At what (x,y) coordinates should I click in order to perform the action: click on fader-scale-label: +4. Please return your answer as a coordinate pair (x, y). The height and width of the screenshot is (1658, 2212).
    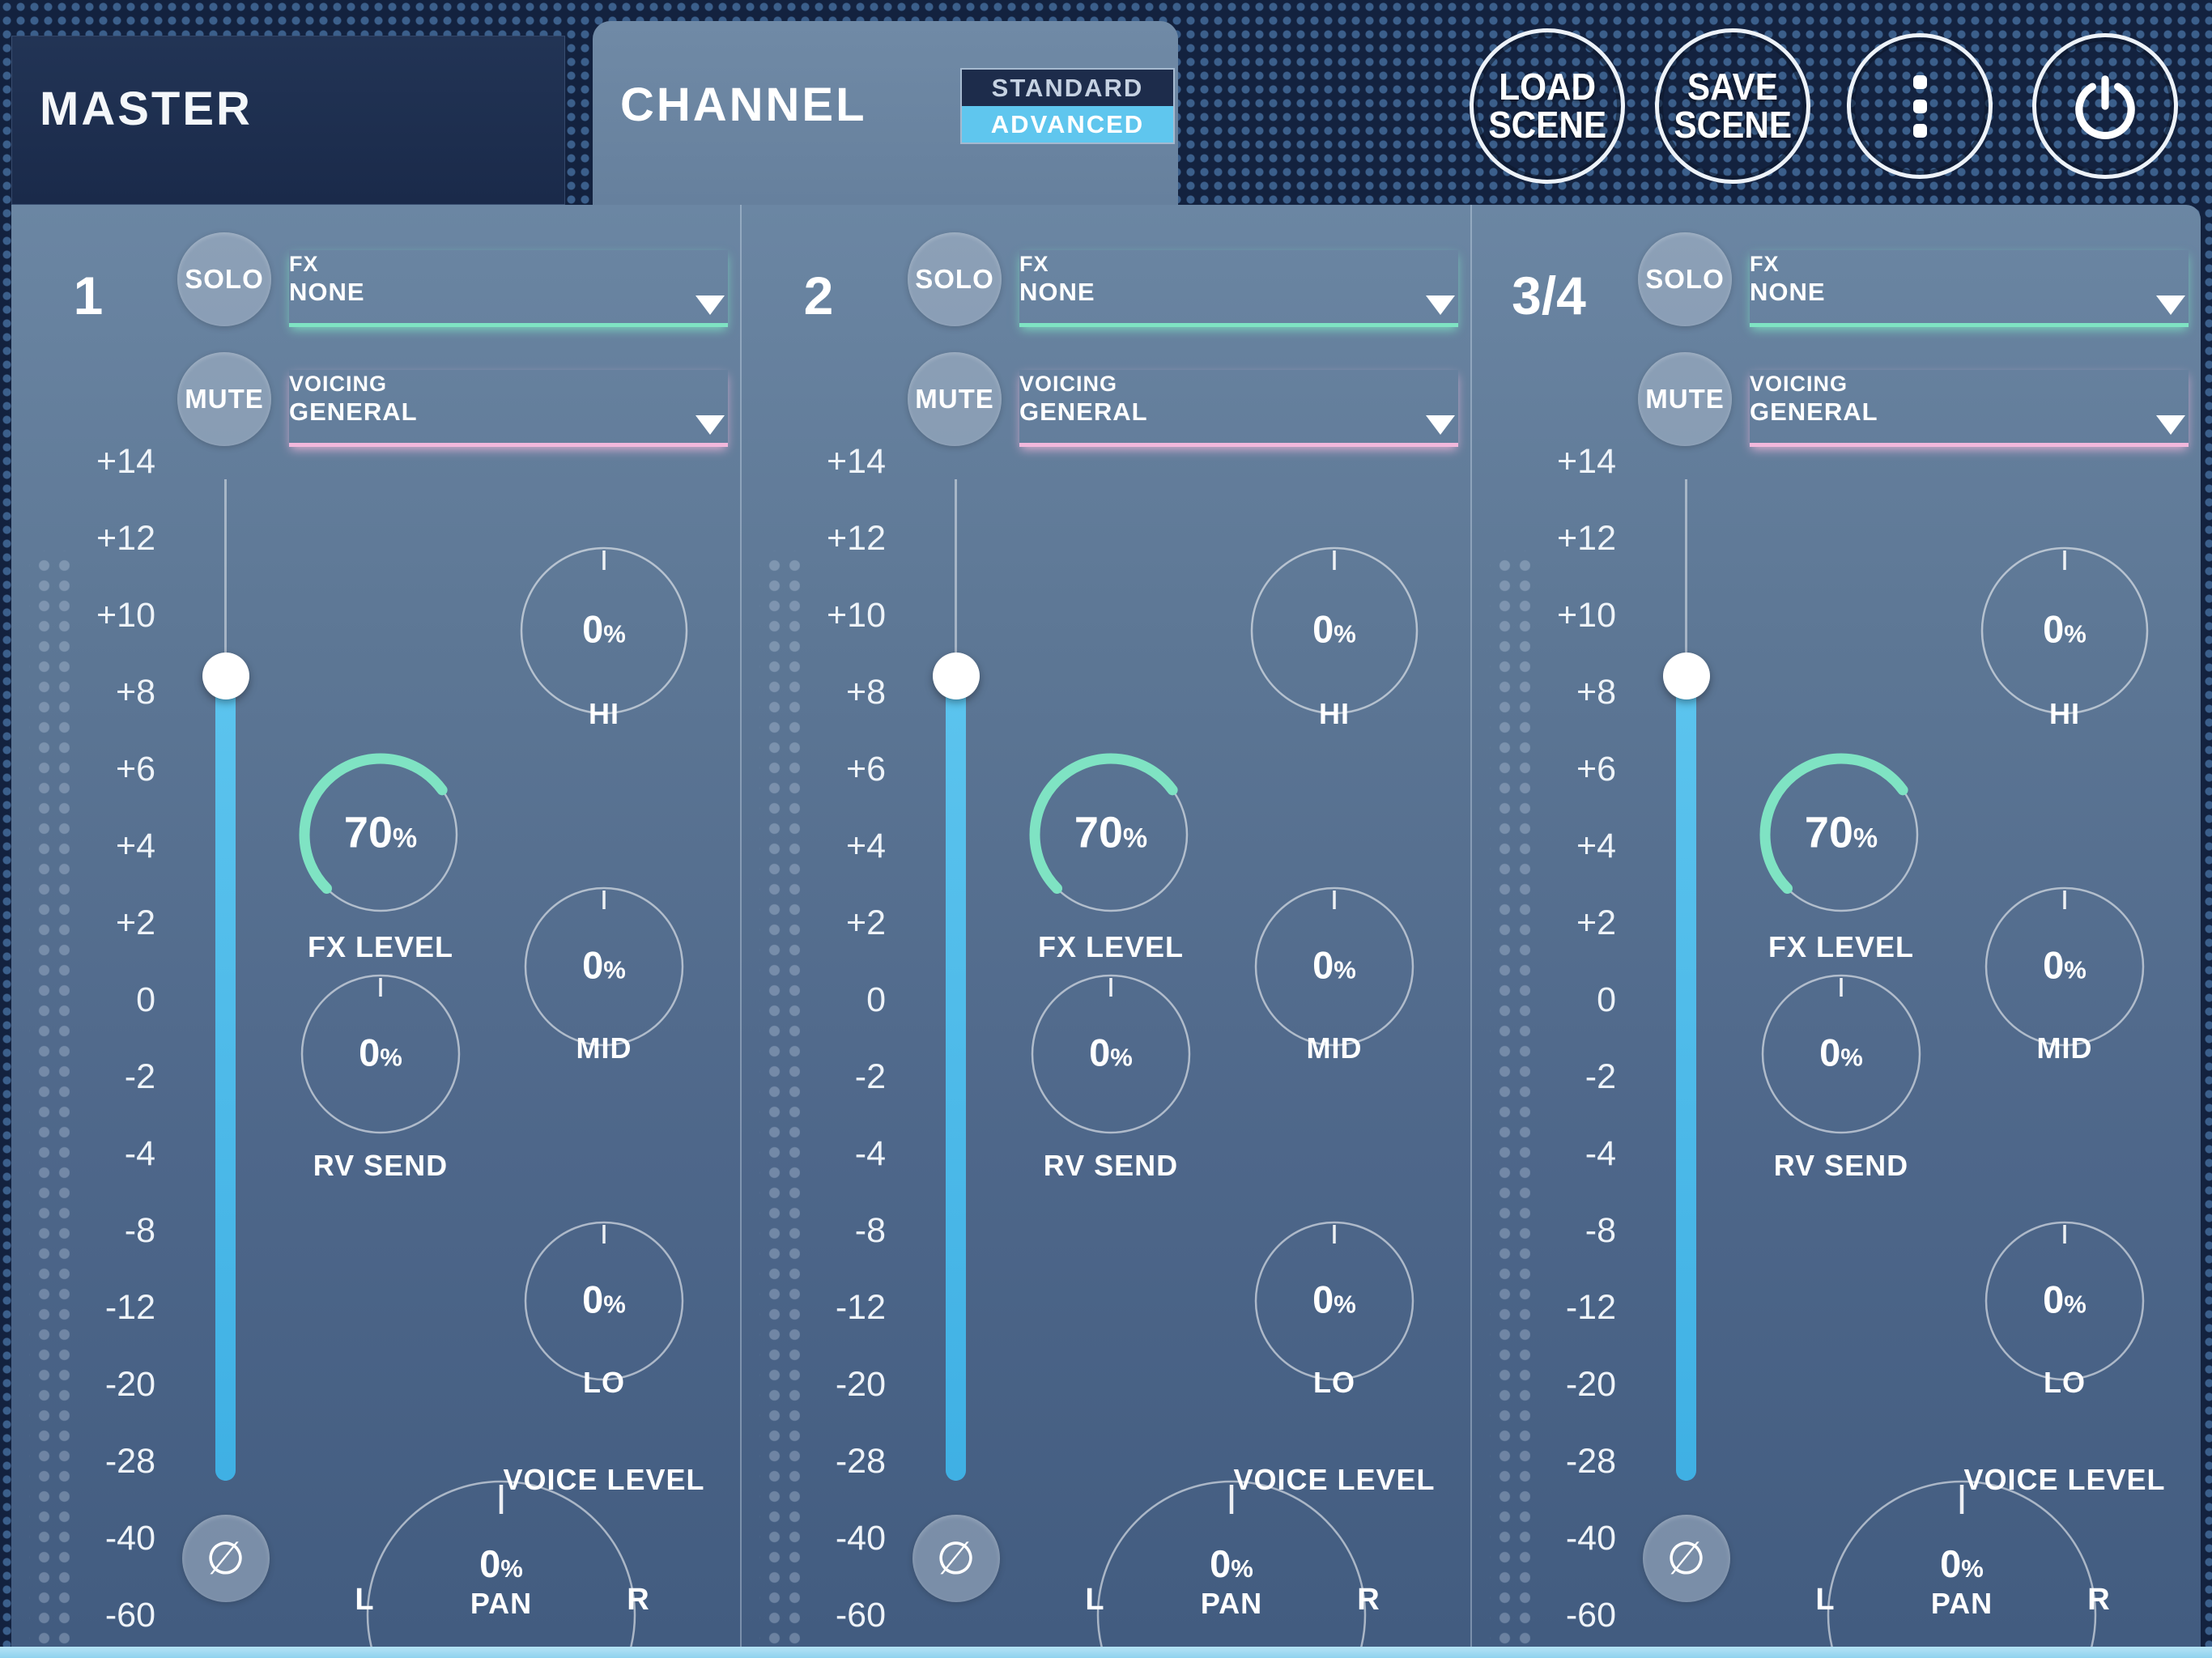
    Looking at the image, I should click on (135, 846).